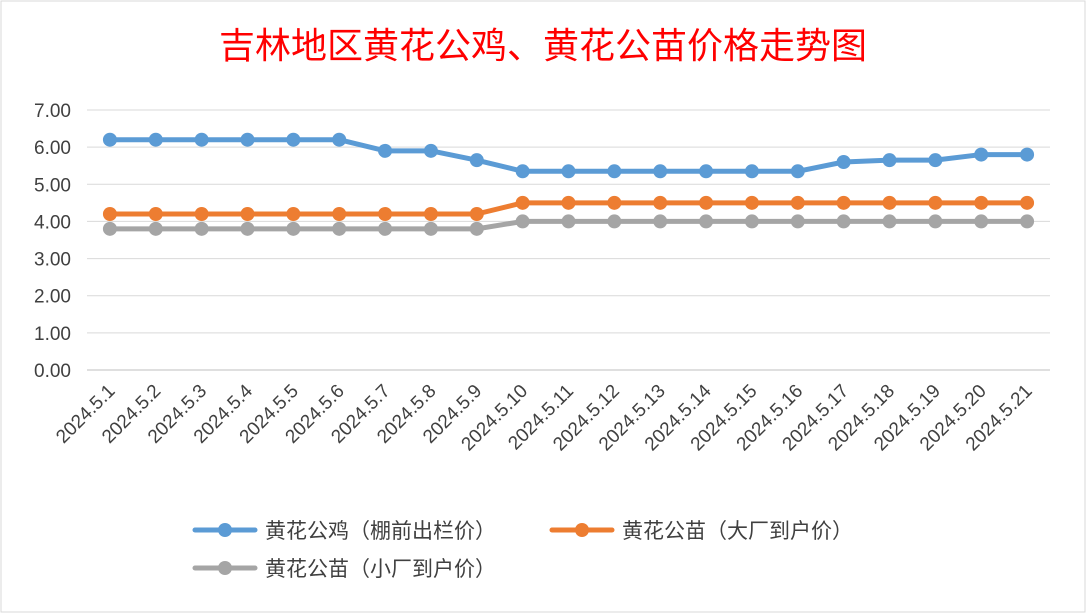 The image size is (1086, 613). I want to click on y-tick-label: 6.00, so click(52, 148).